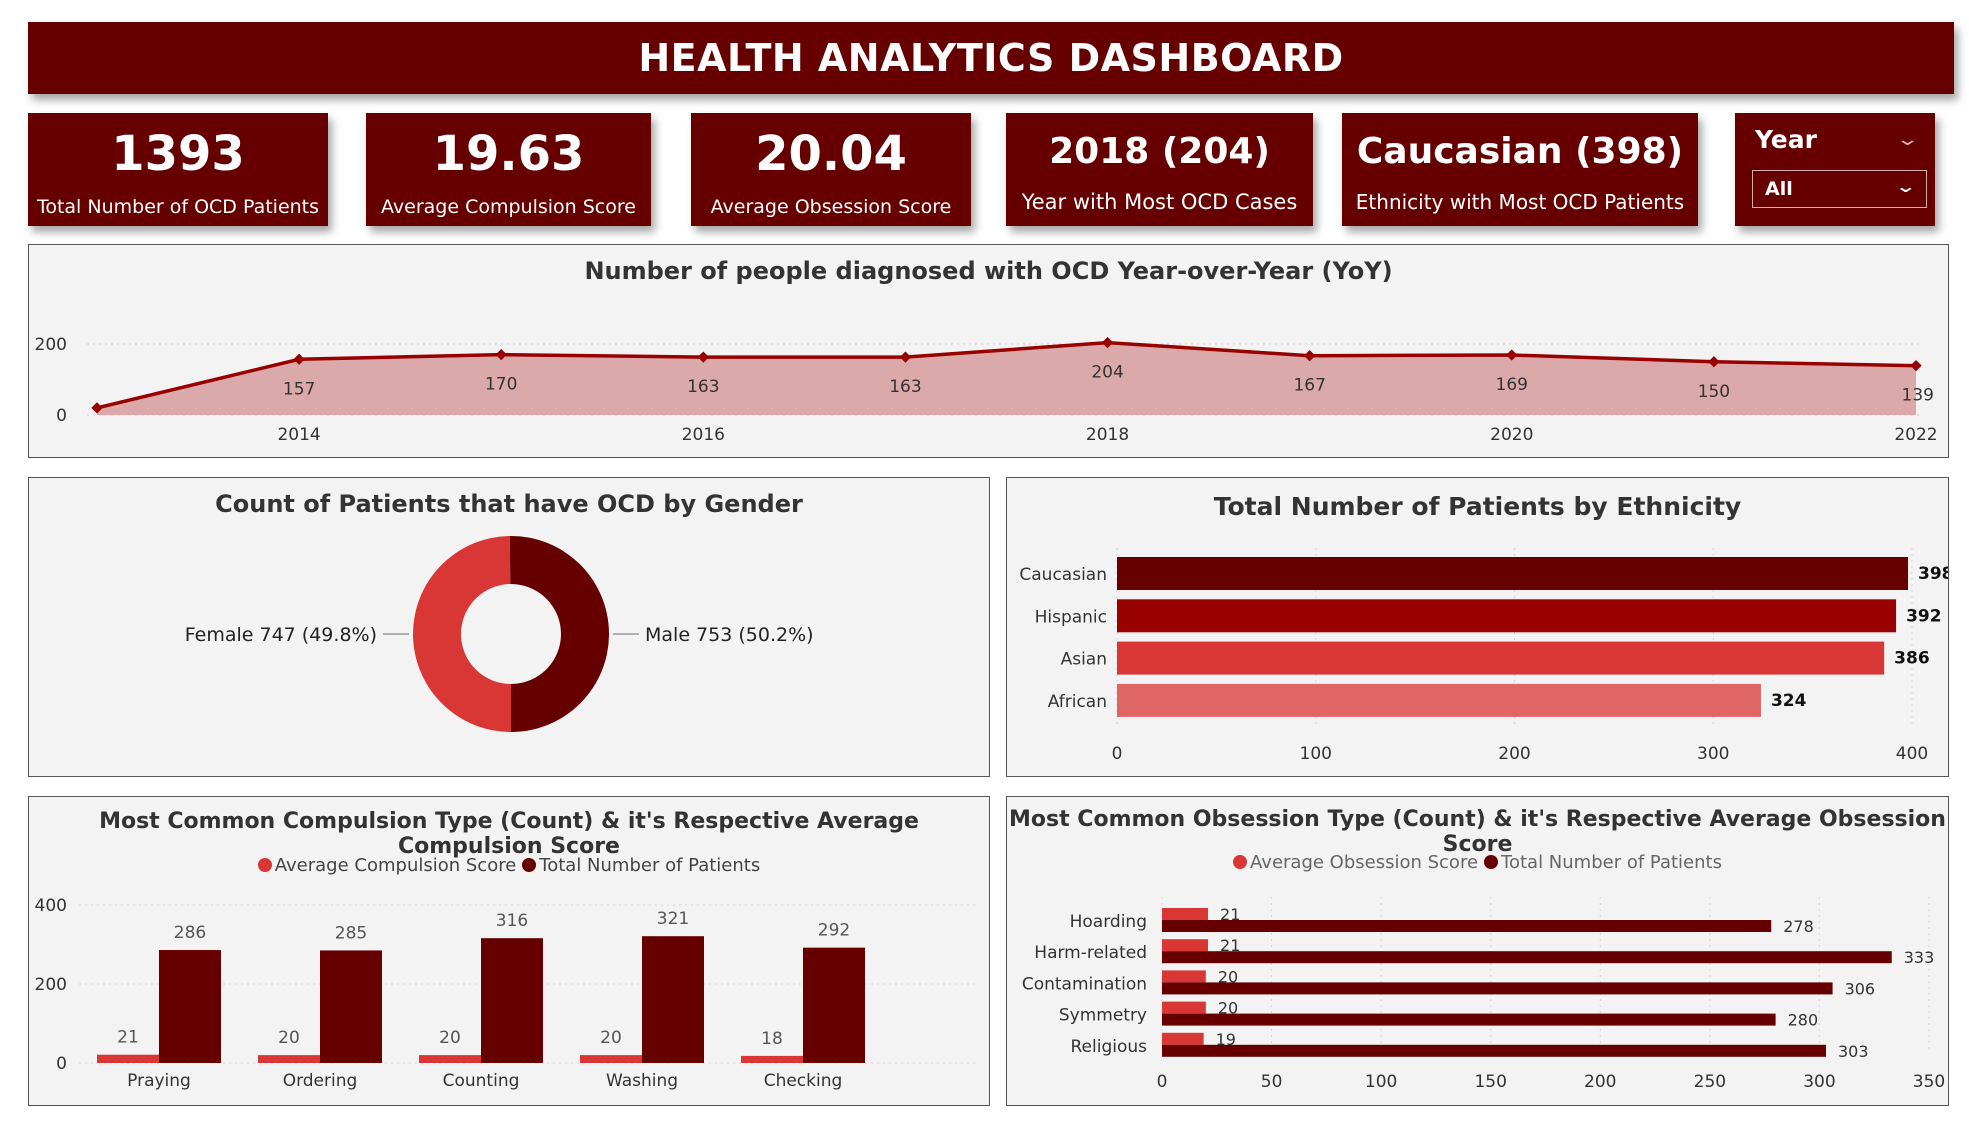  What do you see at coordinates (1611, 862) in the screenshot?
I see `legend-label-count: Total Number of Patients` at bounding box center [1611, 862].